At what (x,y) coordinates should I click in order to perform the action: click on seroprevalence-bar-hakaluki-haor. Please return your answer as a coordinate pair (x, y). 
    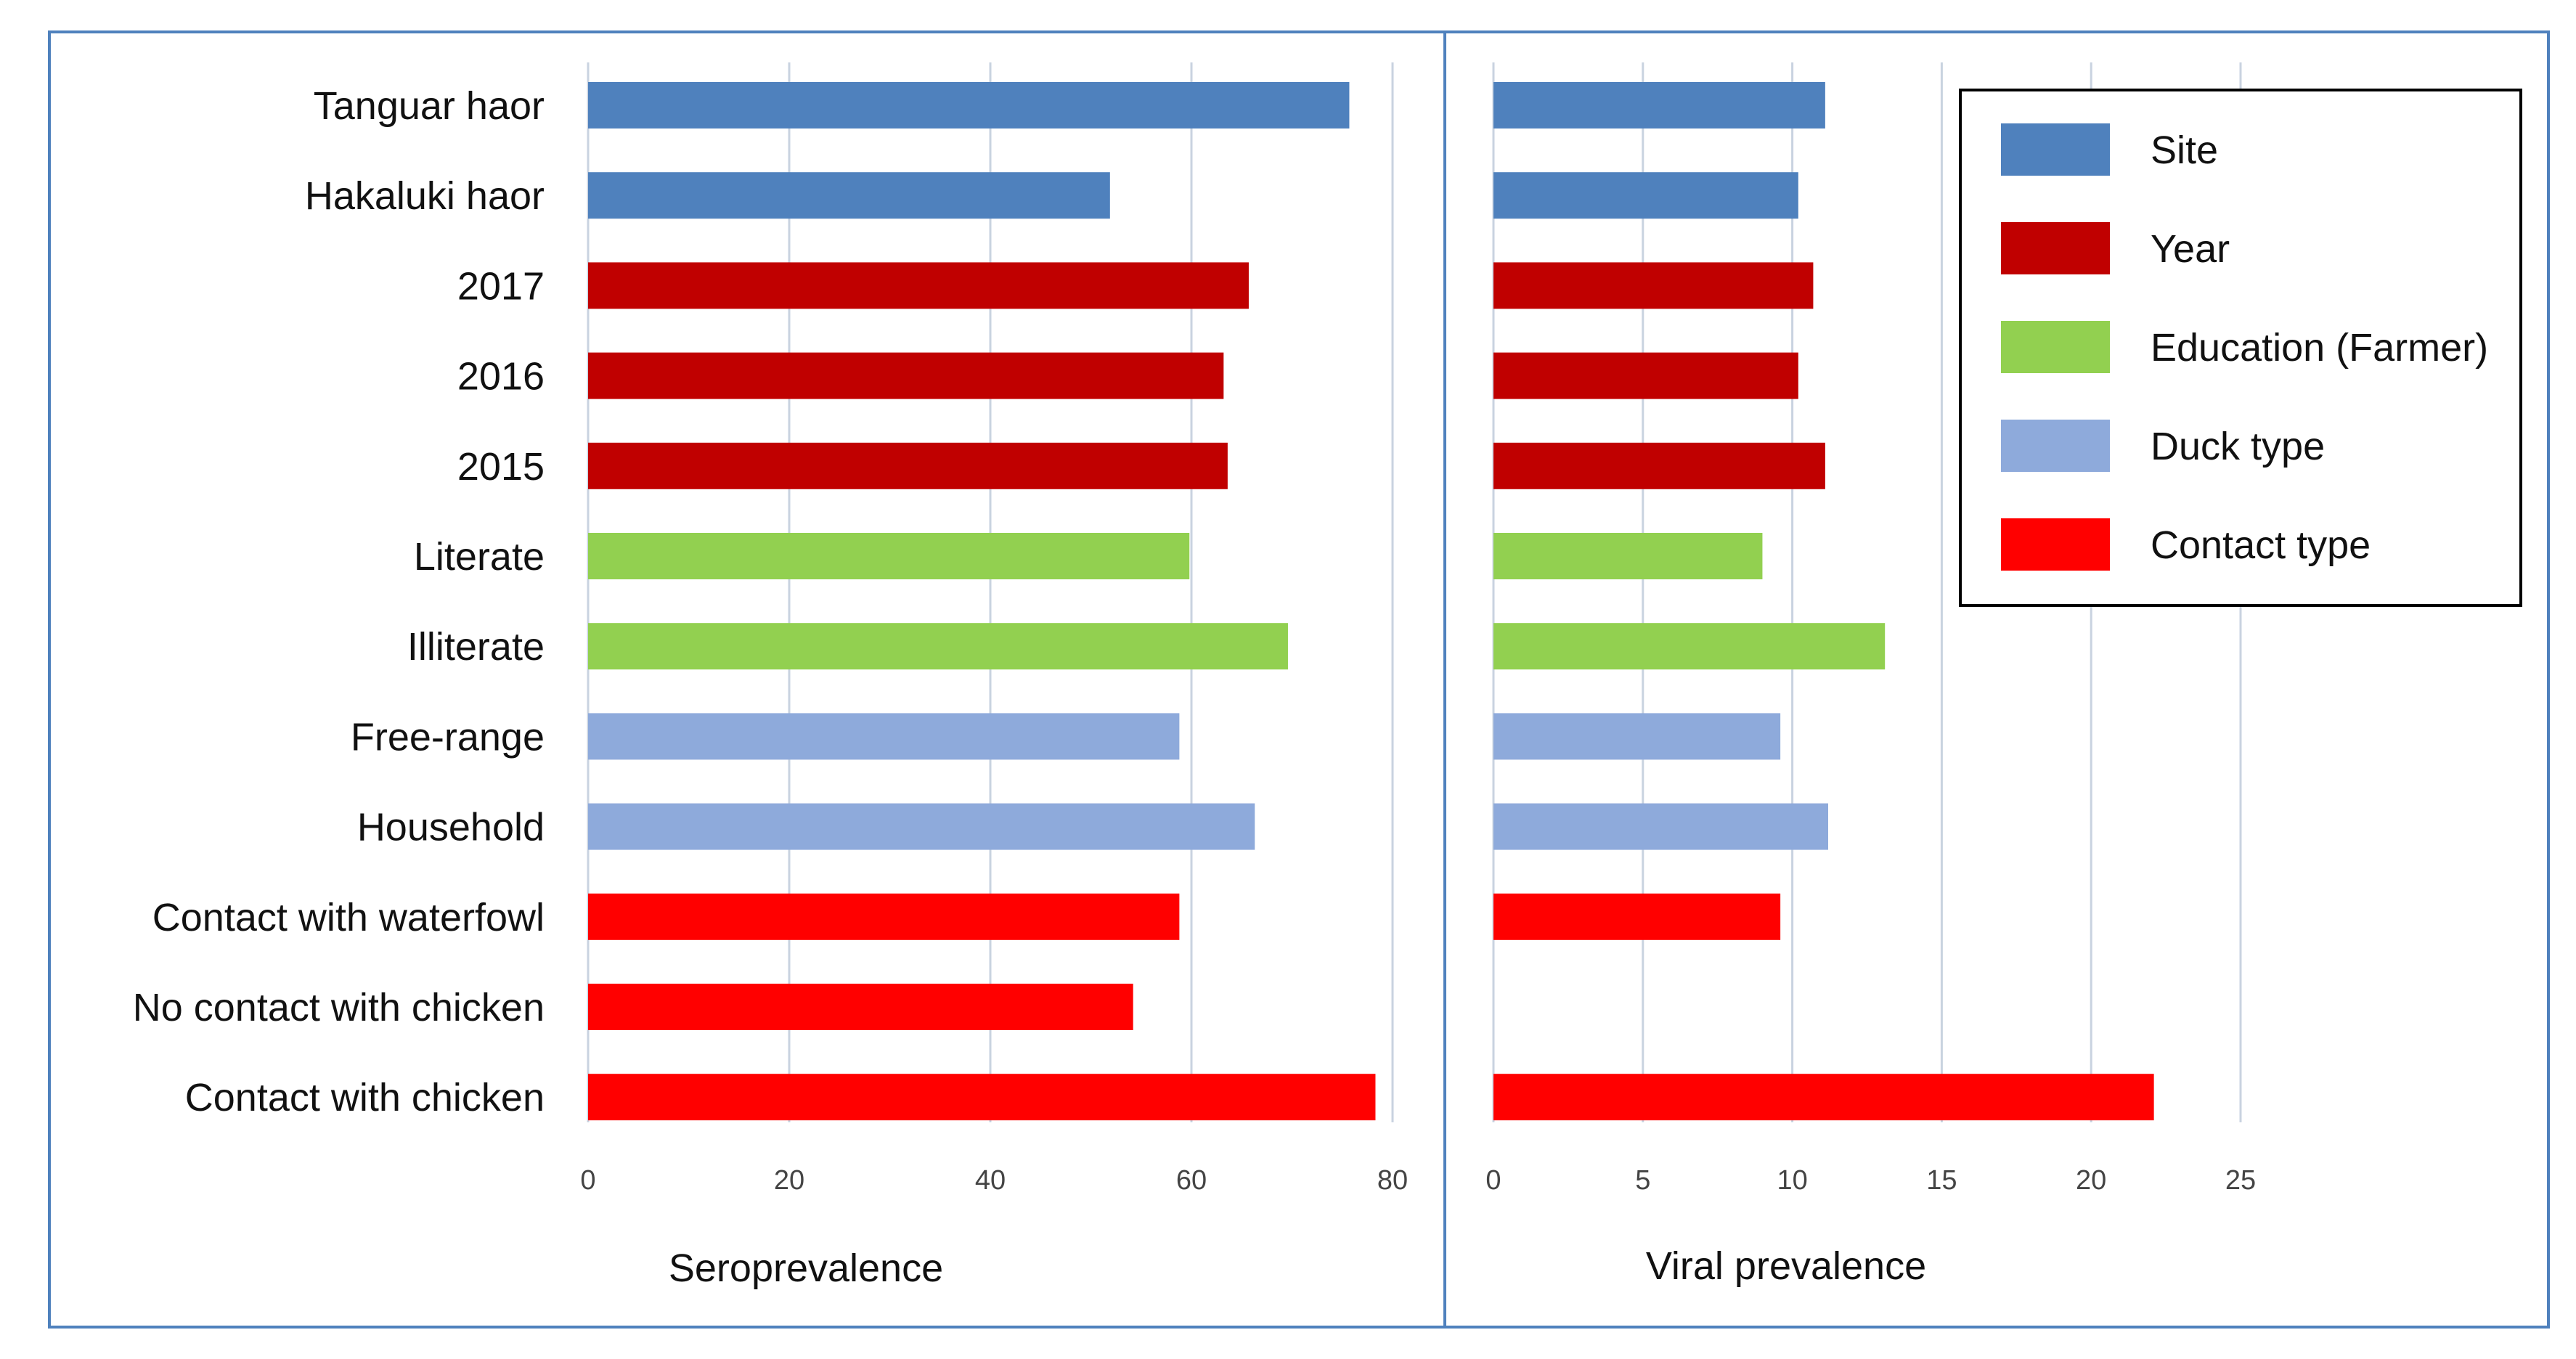
    Looking at the image, I should click on (849, 195).